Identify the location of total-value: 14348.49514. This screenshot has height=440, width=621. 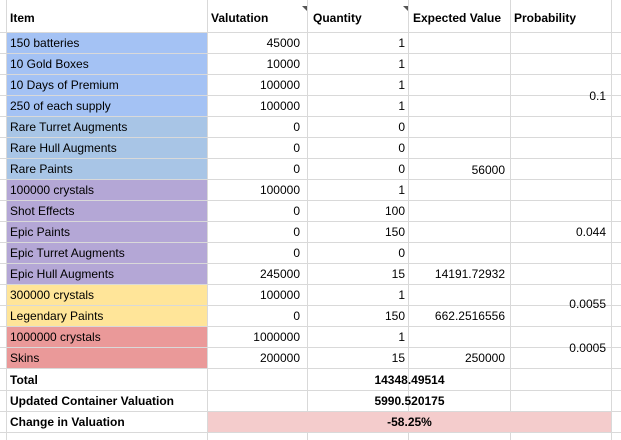
(409, 380).